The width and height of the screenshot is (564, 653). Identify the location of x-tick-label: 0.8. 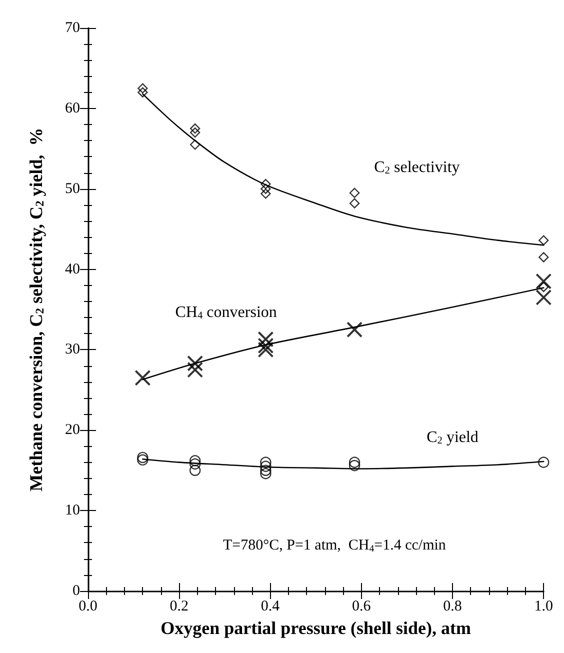
(452, 606).